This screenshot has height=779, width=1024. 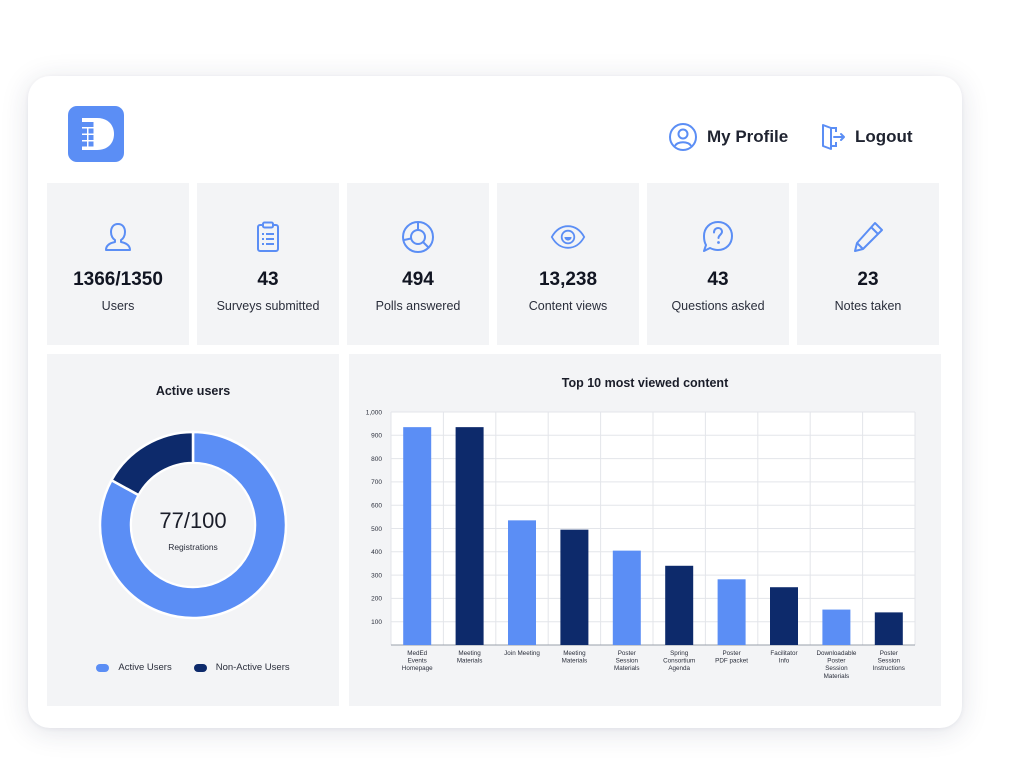 What do you see at coordinates (118, 306) in the screenshot?
I see `stat-label: Users` at bounding box center [118, 306].